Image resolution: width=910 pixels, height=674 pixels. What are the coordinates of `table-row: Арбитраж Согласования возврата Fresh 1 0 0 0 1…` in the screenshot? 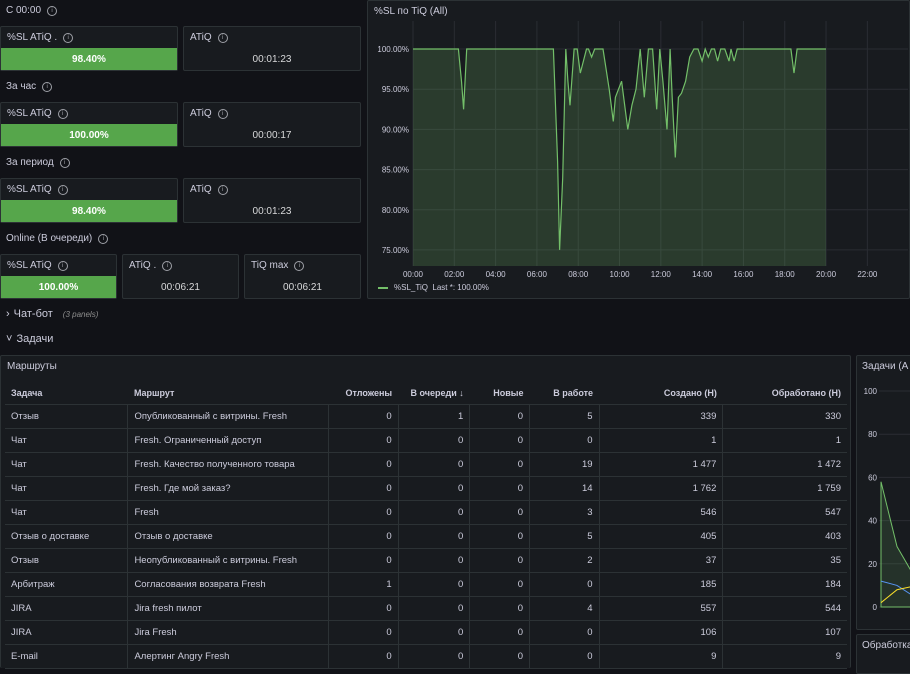 It's located at (426, 584).